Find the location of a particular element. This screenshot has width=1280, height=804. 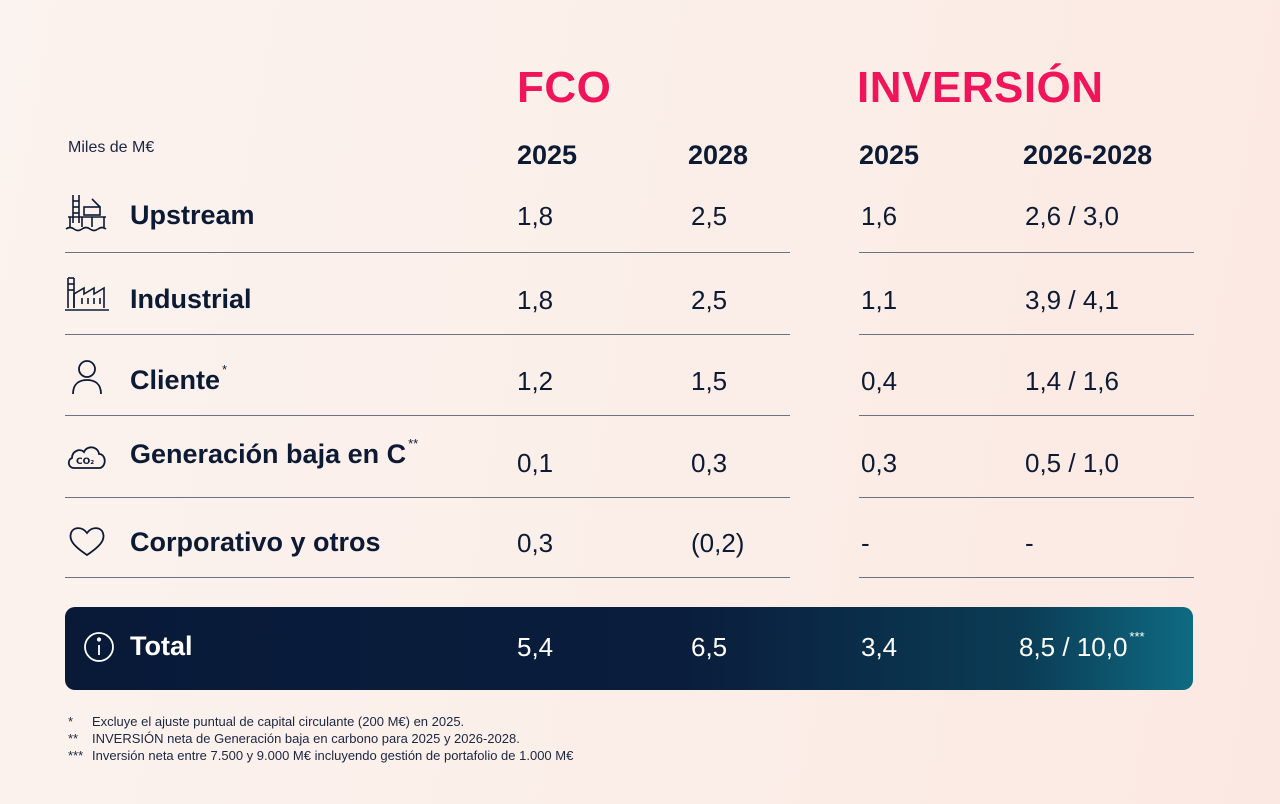

generacion-inv-2026-2028: 0,5 / 1,0 is located at coordinates (1072, 463).